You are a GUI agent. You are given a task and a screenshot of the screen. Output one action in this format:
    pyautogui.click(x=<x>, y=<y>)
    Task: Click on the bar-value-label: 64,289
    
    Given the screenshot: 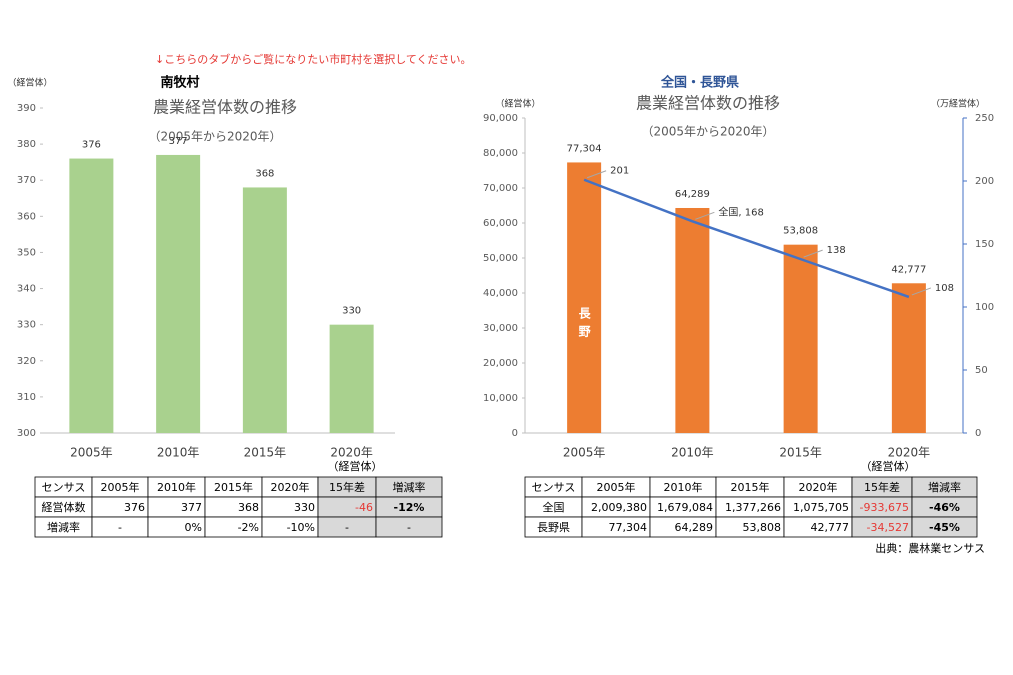 What is the action you would take?
    pyautogui.click(x=692, y=194)
    